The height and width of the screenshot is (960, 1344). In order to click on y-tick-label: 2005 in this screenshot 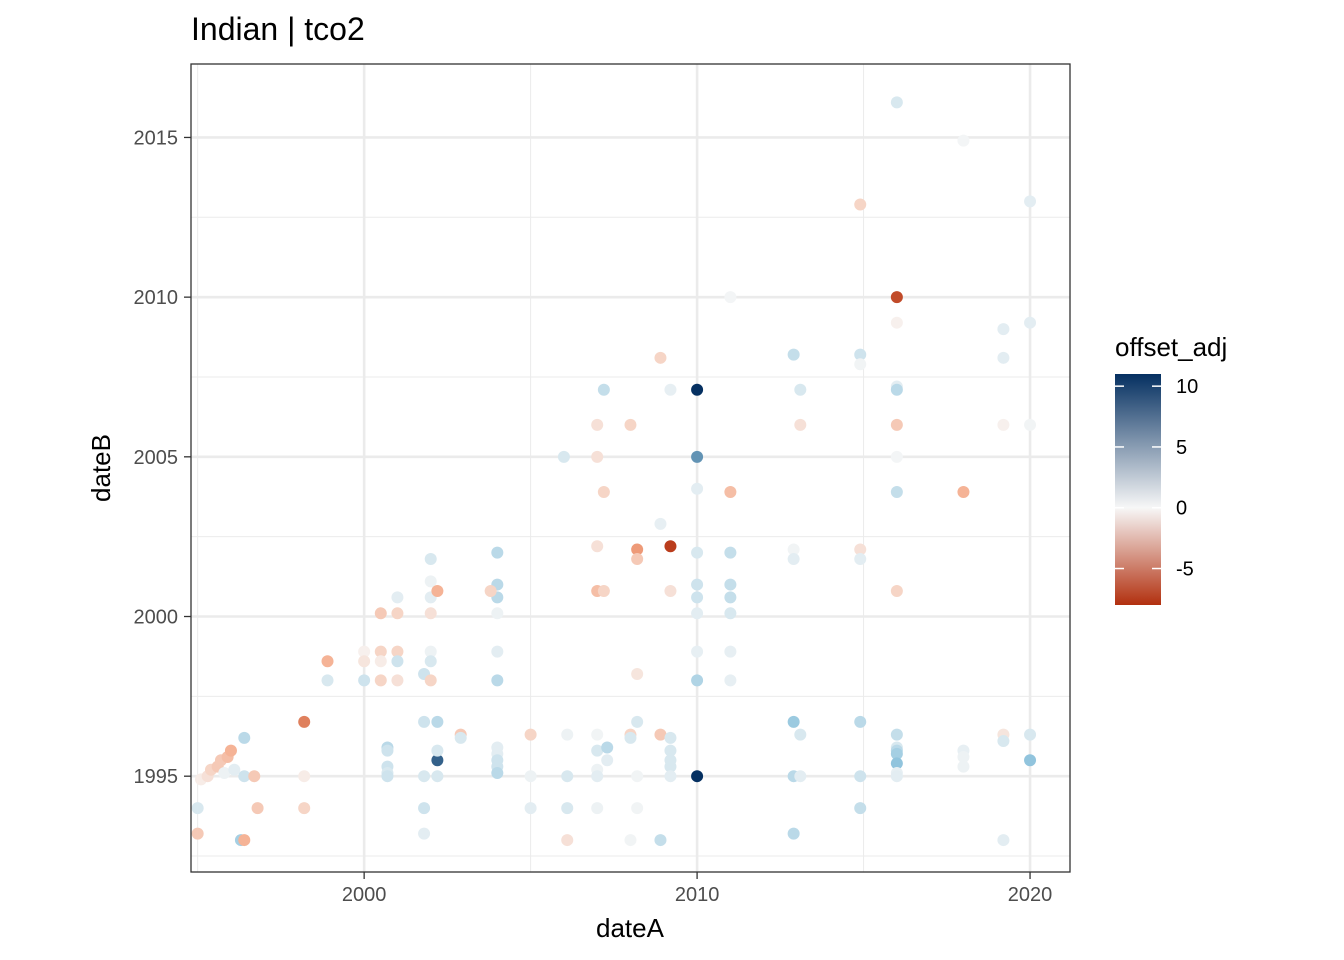, I will do `click(156, 458)`.